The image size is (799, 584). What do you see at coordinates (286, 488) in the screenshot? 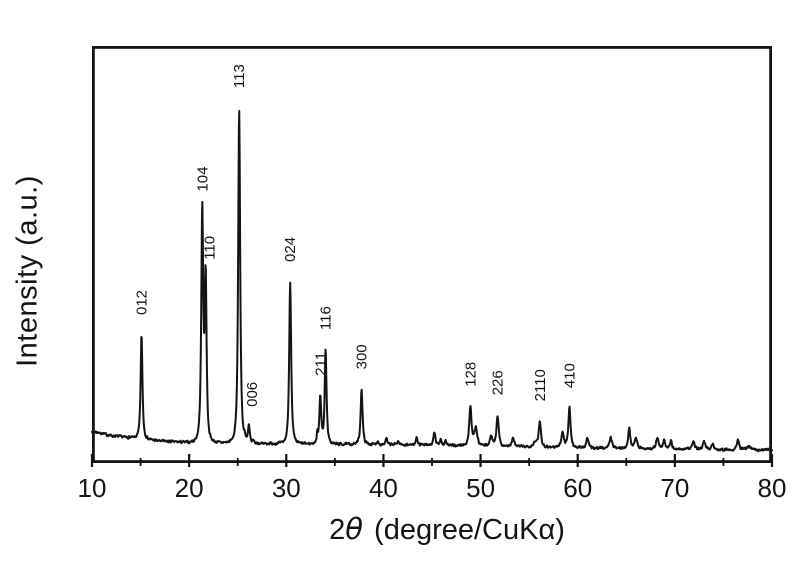
I see `x-tick-label: 30` at bounding box center [286, 488].